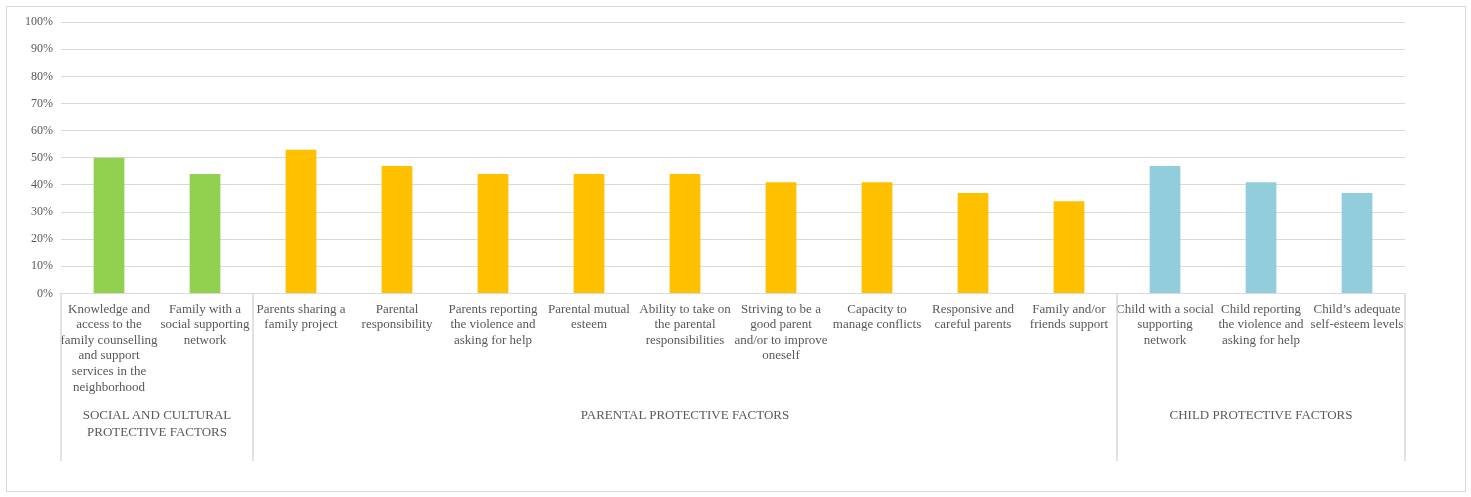 The width and height of the screenshot is (1471, 497). What do you see at coordinates (42, 211) in the screenshot?
I see `y-tick-label: 30%` at bounding box center [42, 211].